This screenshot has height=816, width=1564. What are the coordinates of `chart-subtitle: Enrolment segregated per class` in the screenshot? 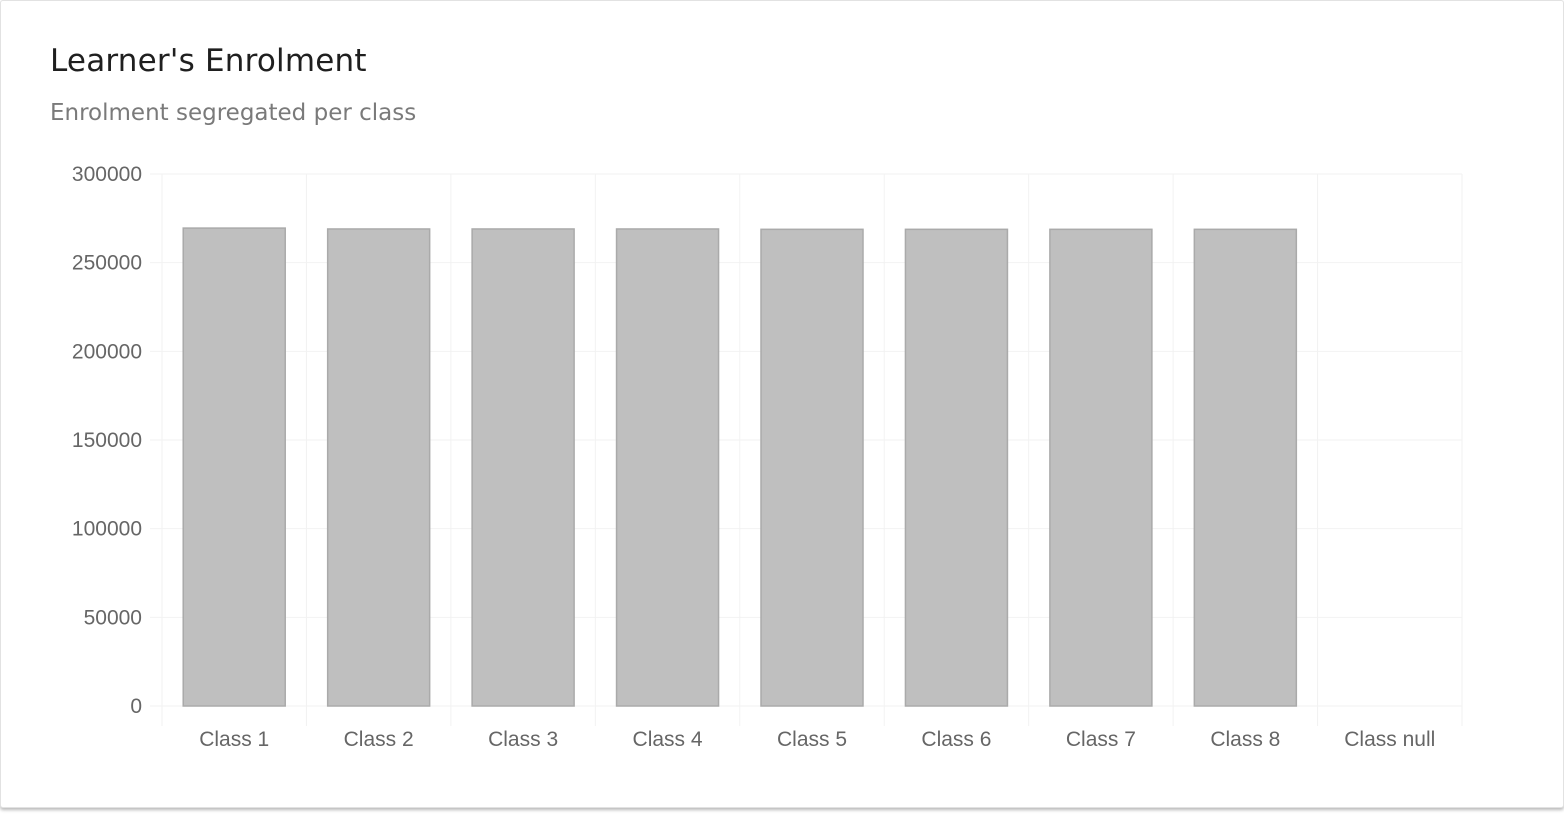 It's located at (233, 113).